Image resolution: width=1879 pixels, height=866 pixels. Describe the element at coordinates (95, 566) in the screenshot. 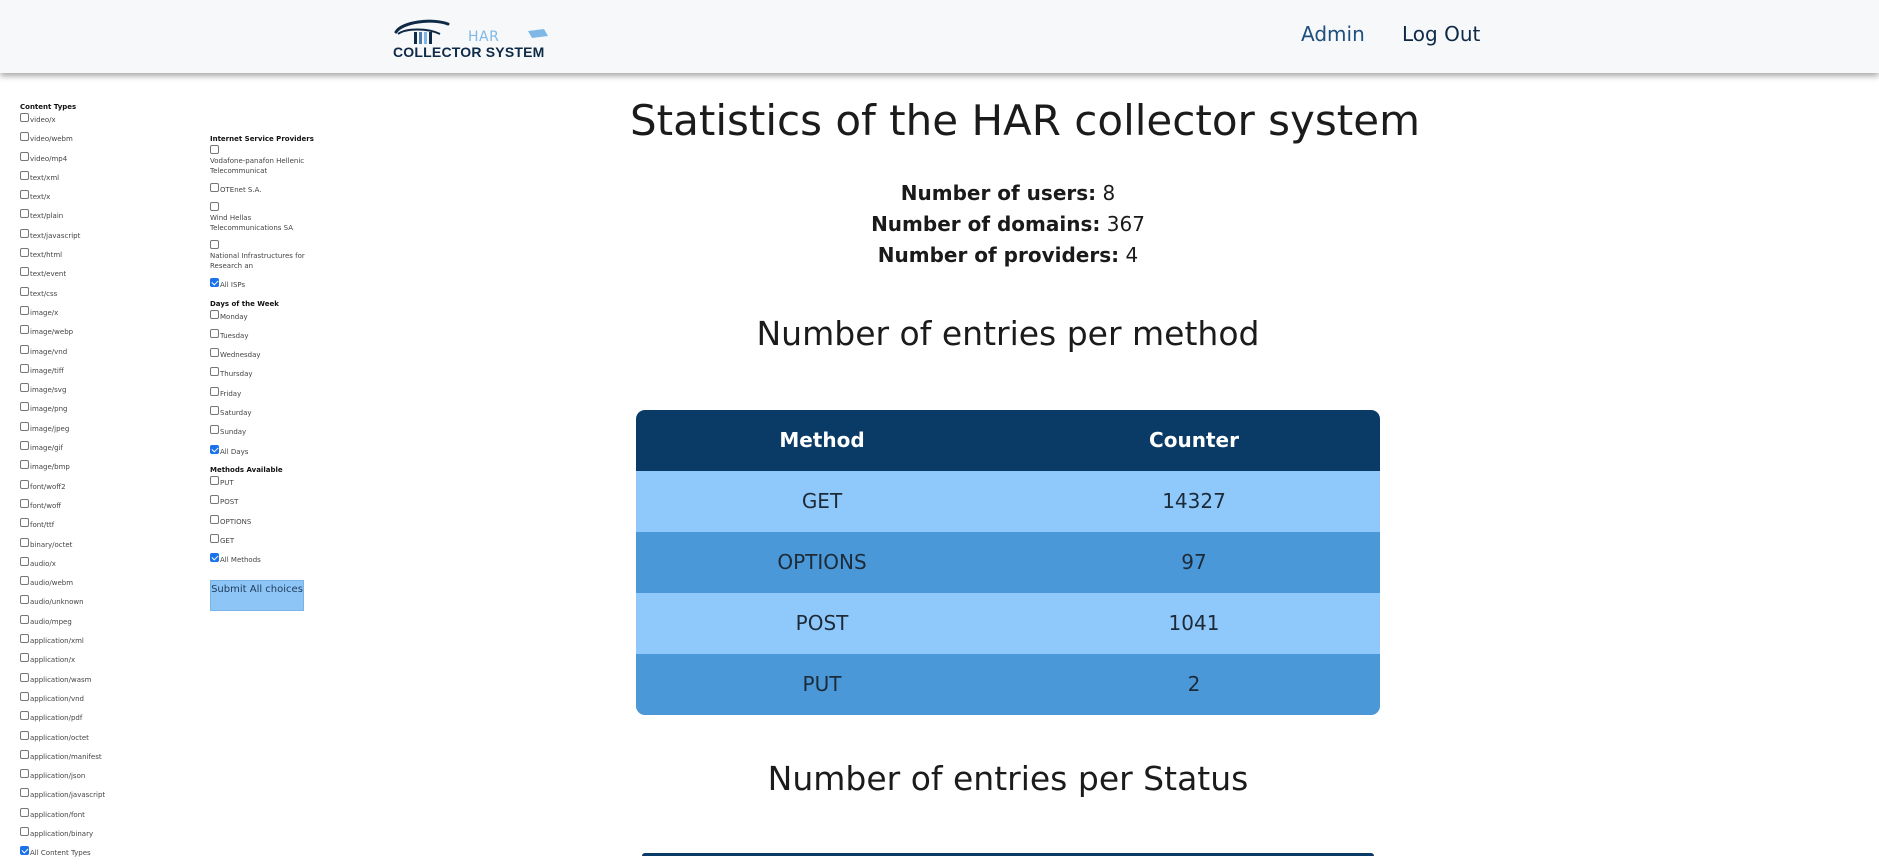

I see `content-type-option: audio/x` at that location.